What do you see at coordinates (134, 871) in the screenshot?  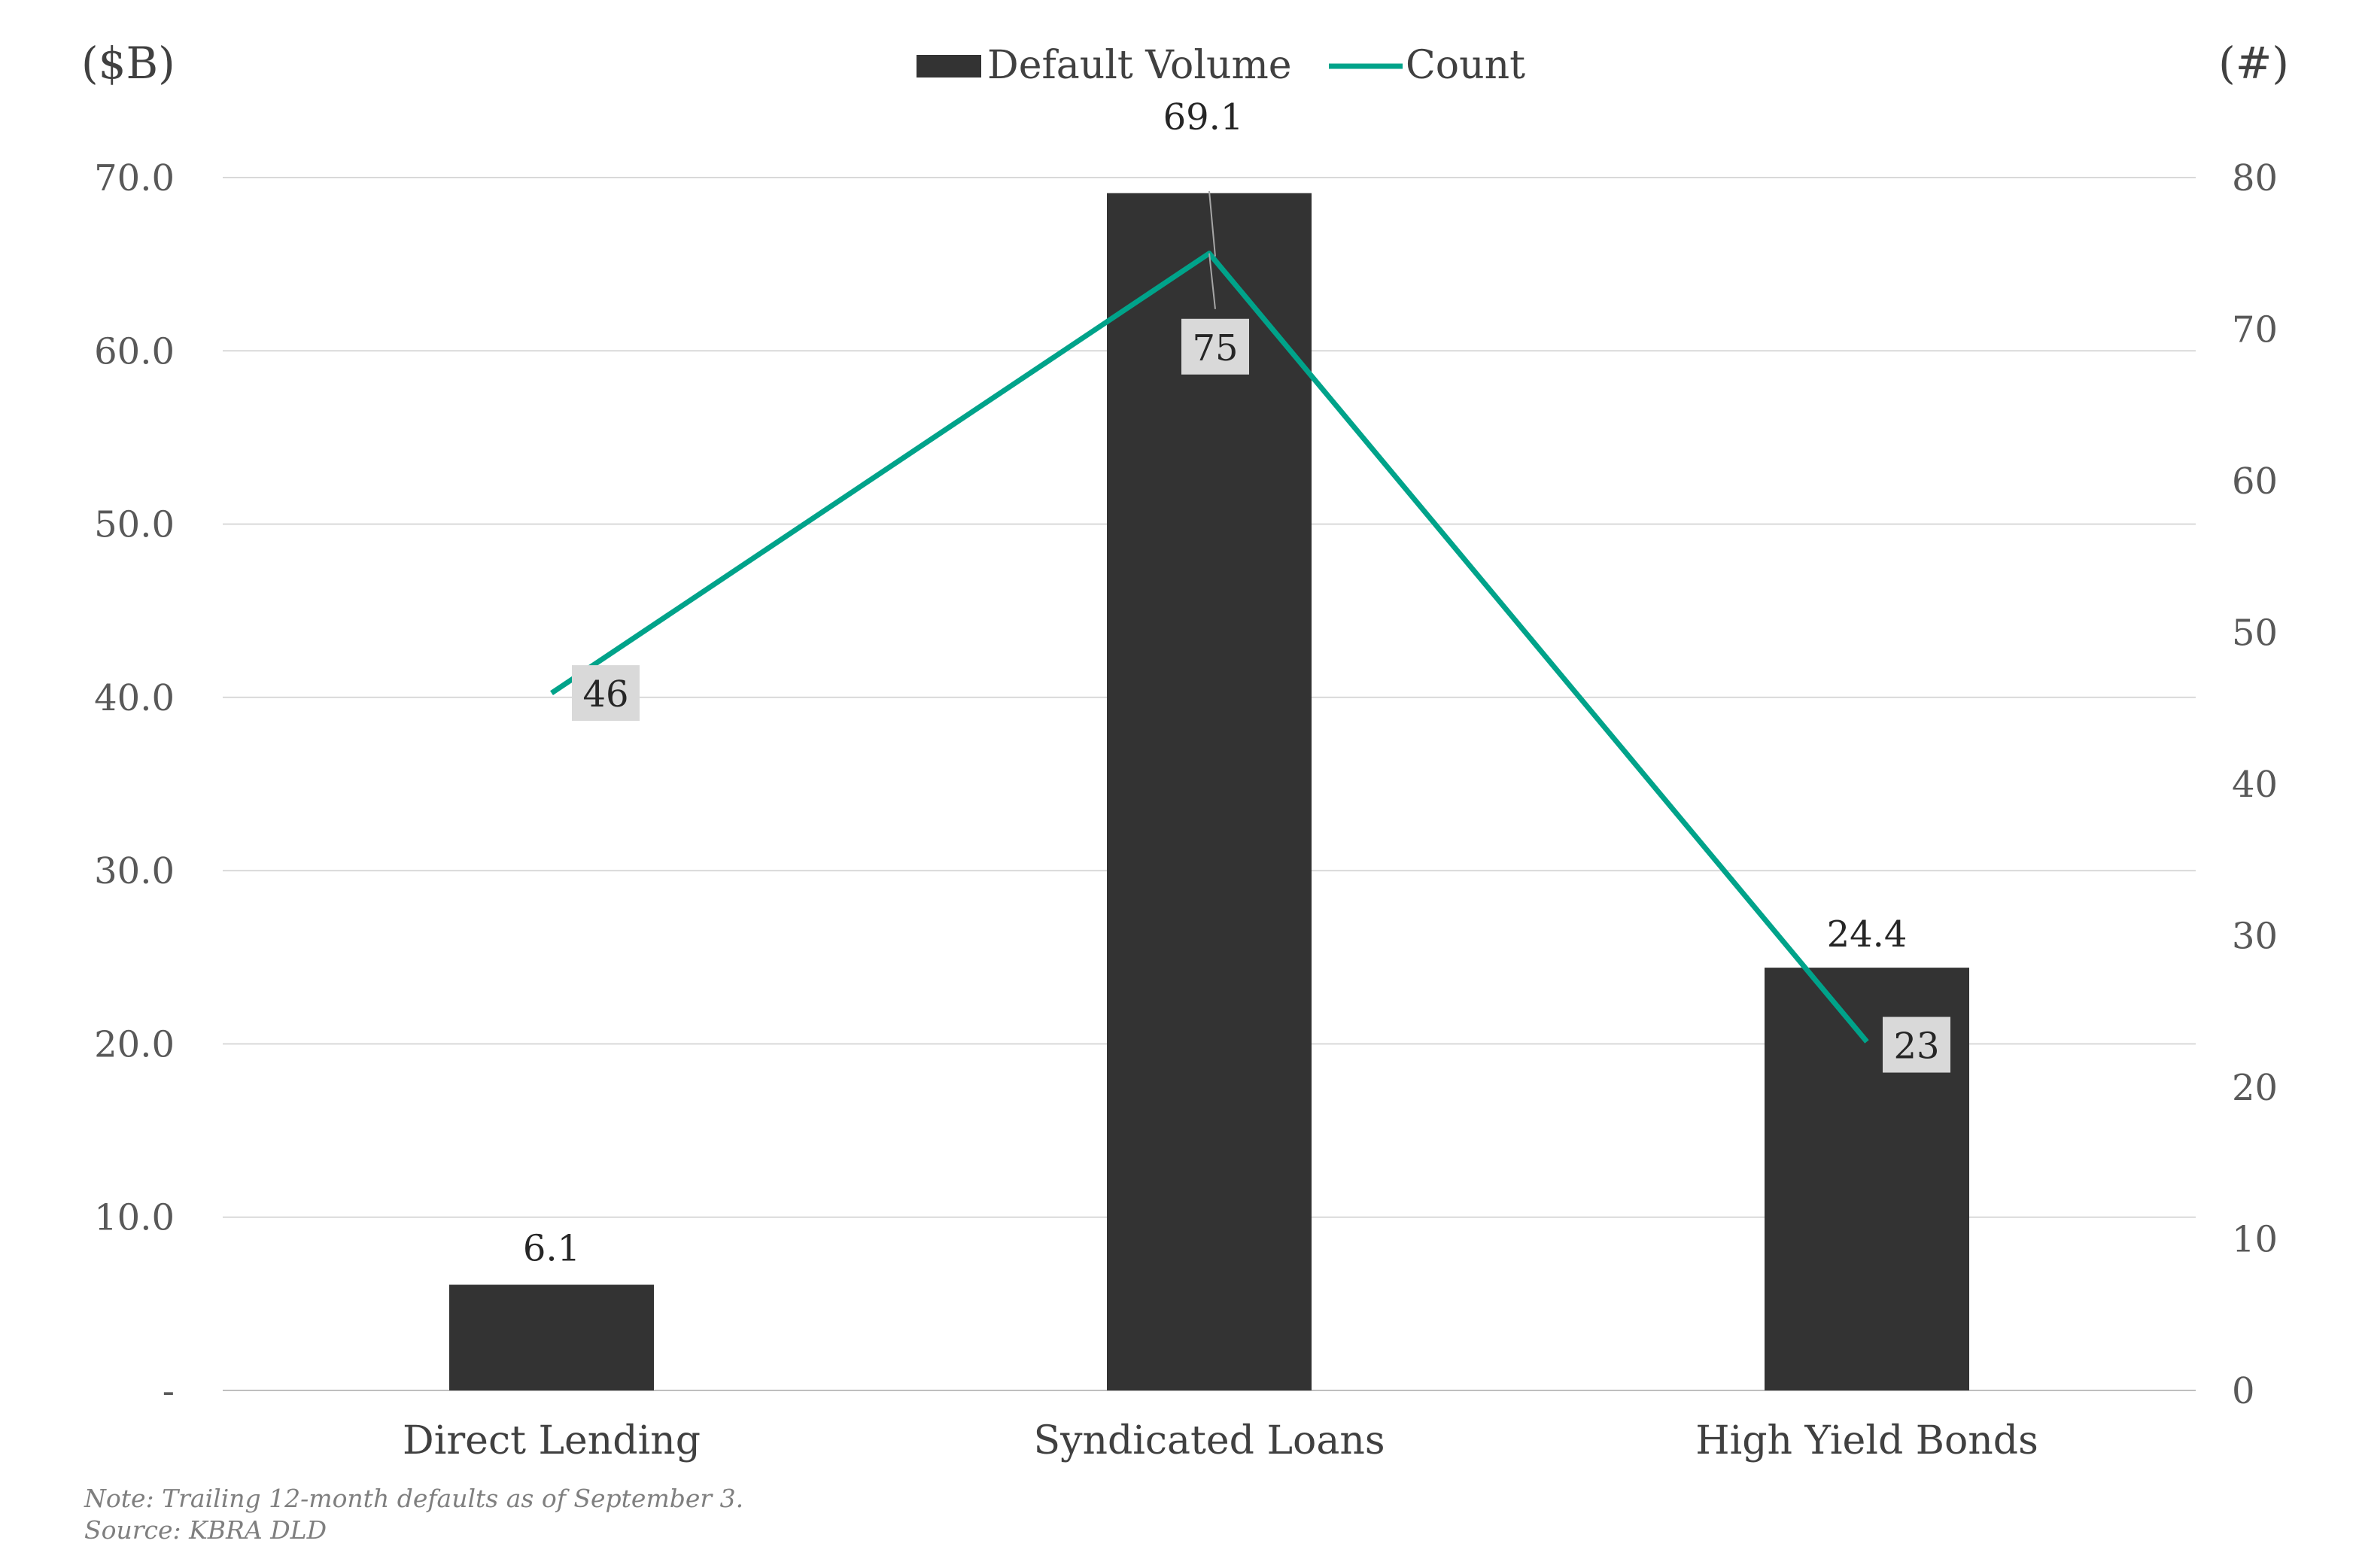 I see `left-axis-tick-label: 30.0` at bounding box center [134, 871].